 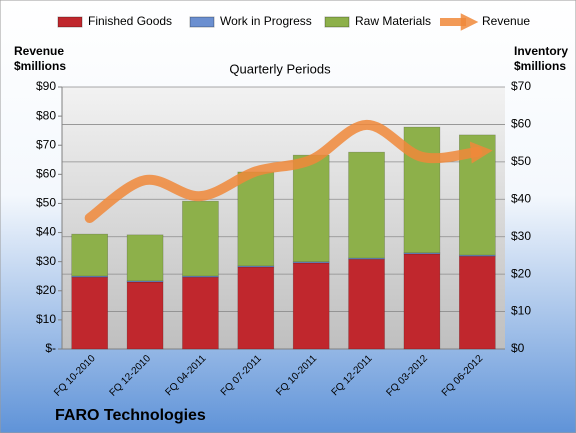 What do you see at coordinates (393, 21) in the screenshot?
I see `legend-label: Raw Materials` at bounding box center [393, 21].